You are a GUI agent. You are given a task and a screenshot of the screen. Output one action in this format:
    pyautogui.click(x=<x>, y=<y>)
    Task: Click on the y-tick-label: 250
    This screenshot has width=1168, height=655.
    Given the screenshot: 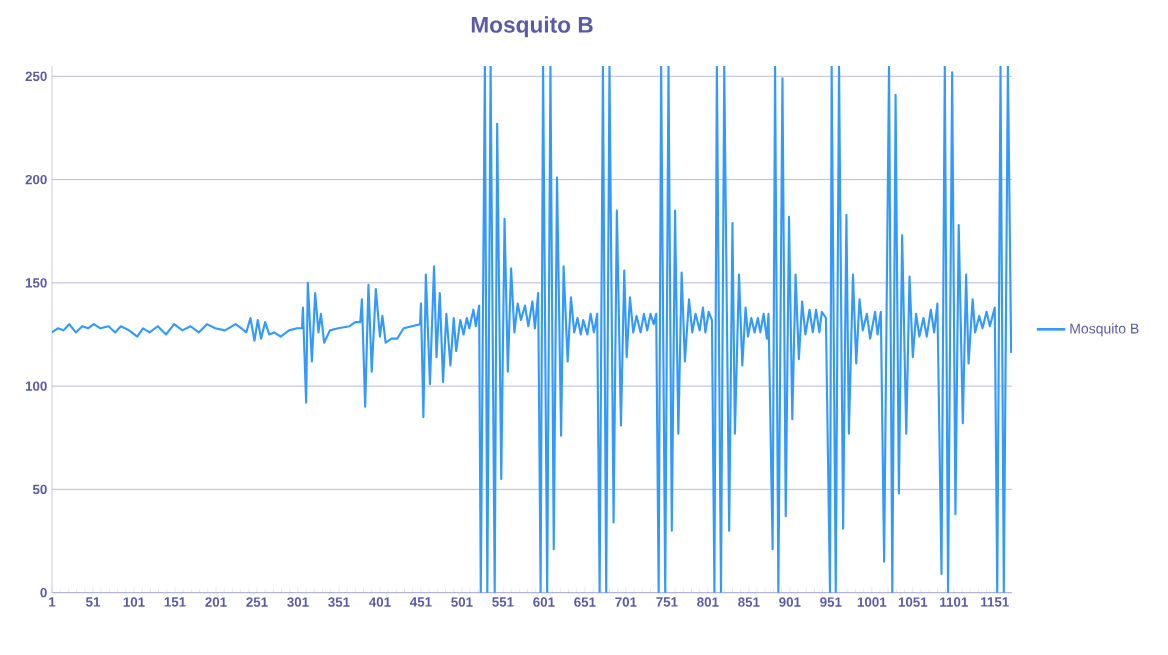 What is the action you would take?
    pyautogui.click(x=36, y=76)
    